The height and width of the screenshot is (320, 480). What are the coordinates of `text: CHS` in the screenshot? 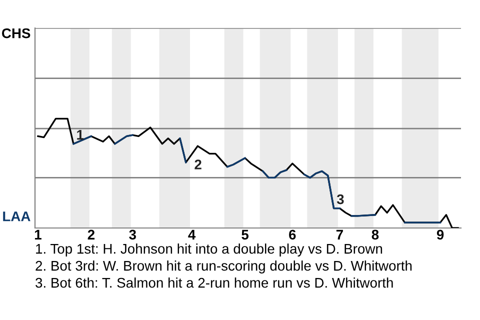 It's located at (16, 33).